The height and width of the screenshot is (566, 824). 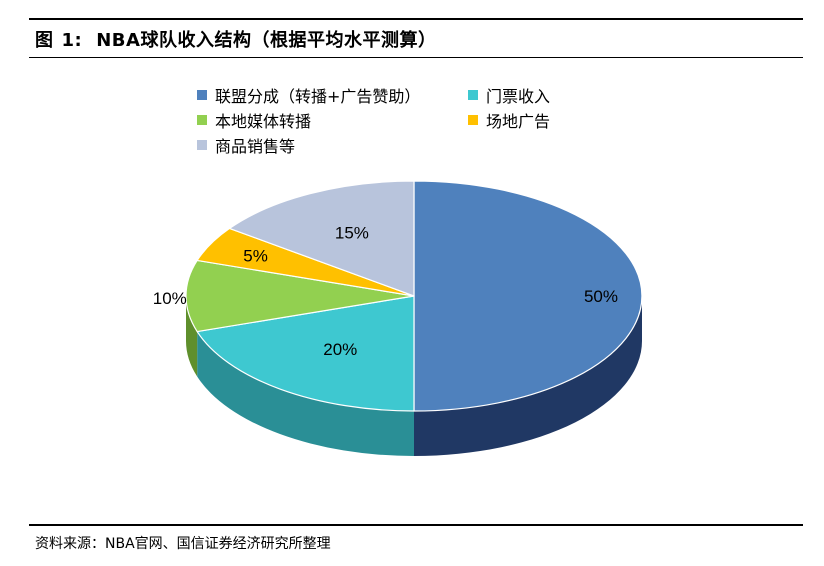 What do you see at coordinates (44, 40) in the screenshot?
I see `figure-label: 图` at bounding box center [44, 40].